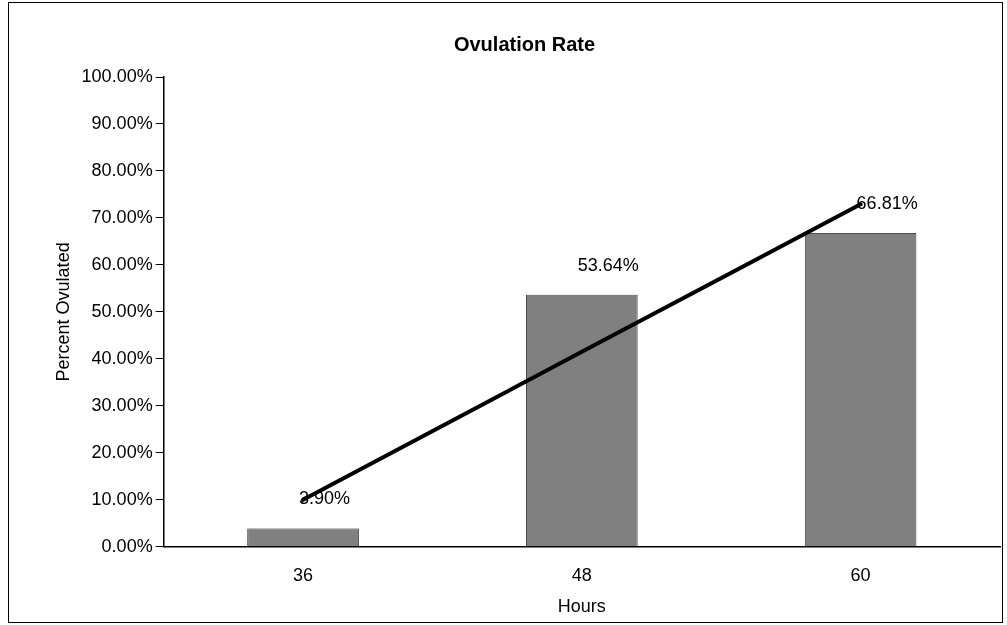  I want to click on y-tick-label: 10.00%, so click(122, 498).